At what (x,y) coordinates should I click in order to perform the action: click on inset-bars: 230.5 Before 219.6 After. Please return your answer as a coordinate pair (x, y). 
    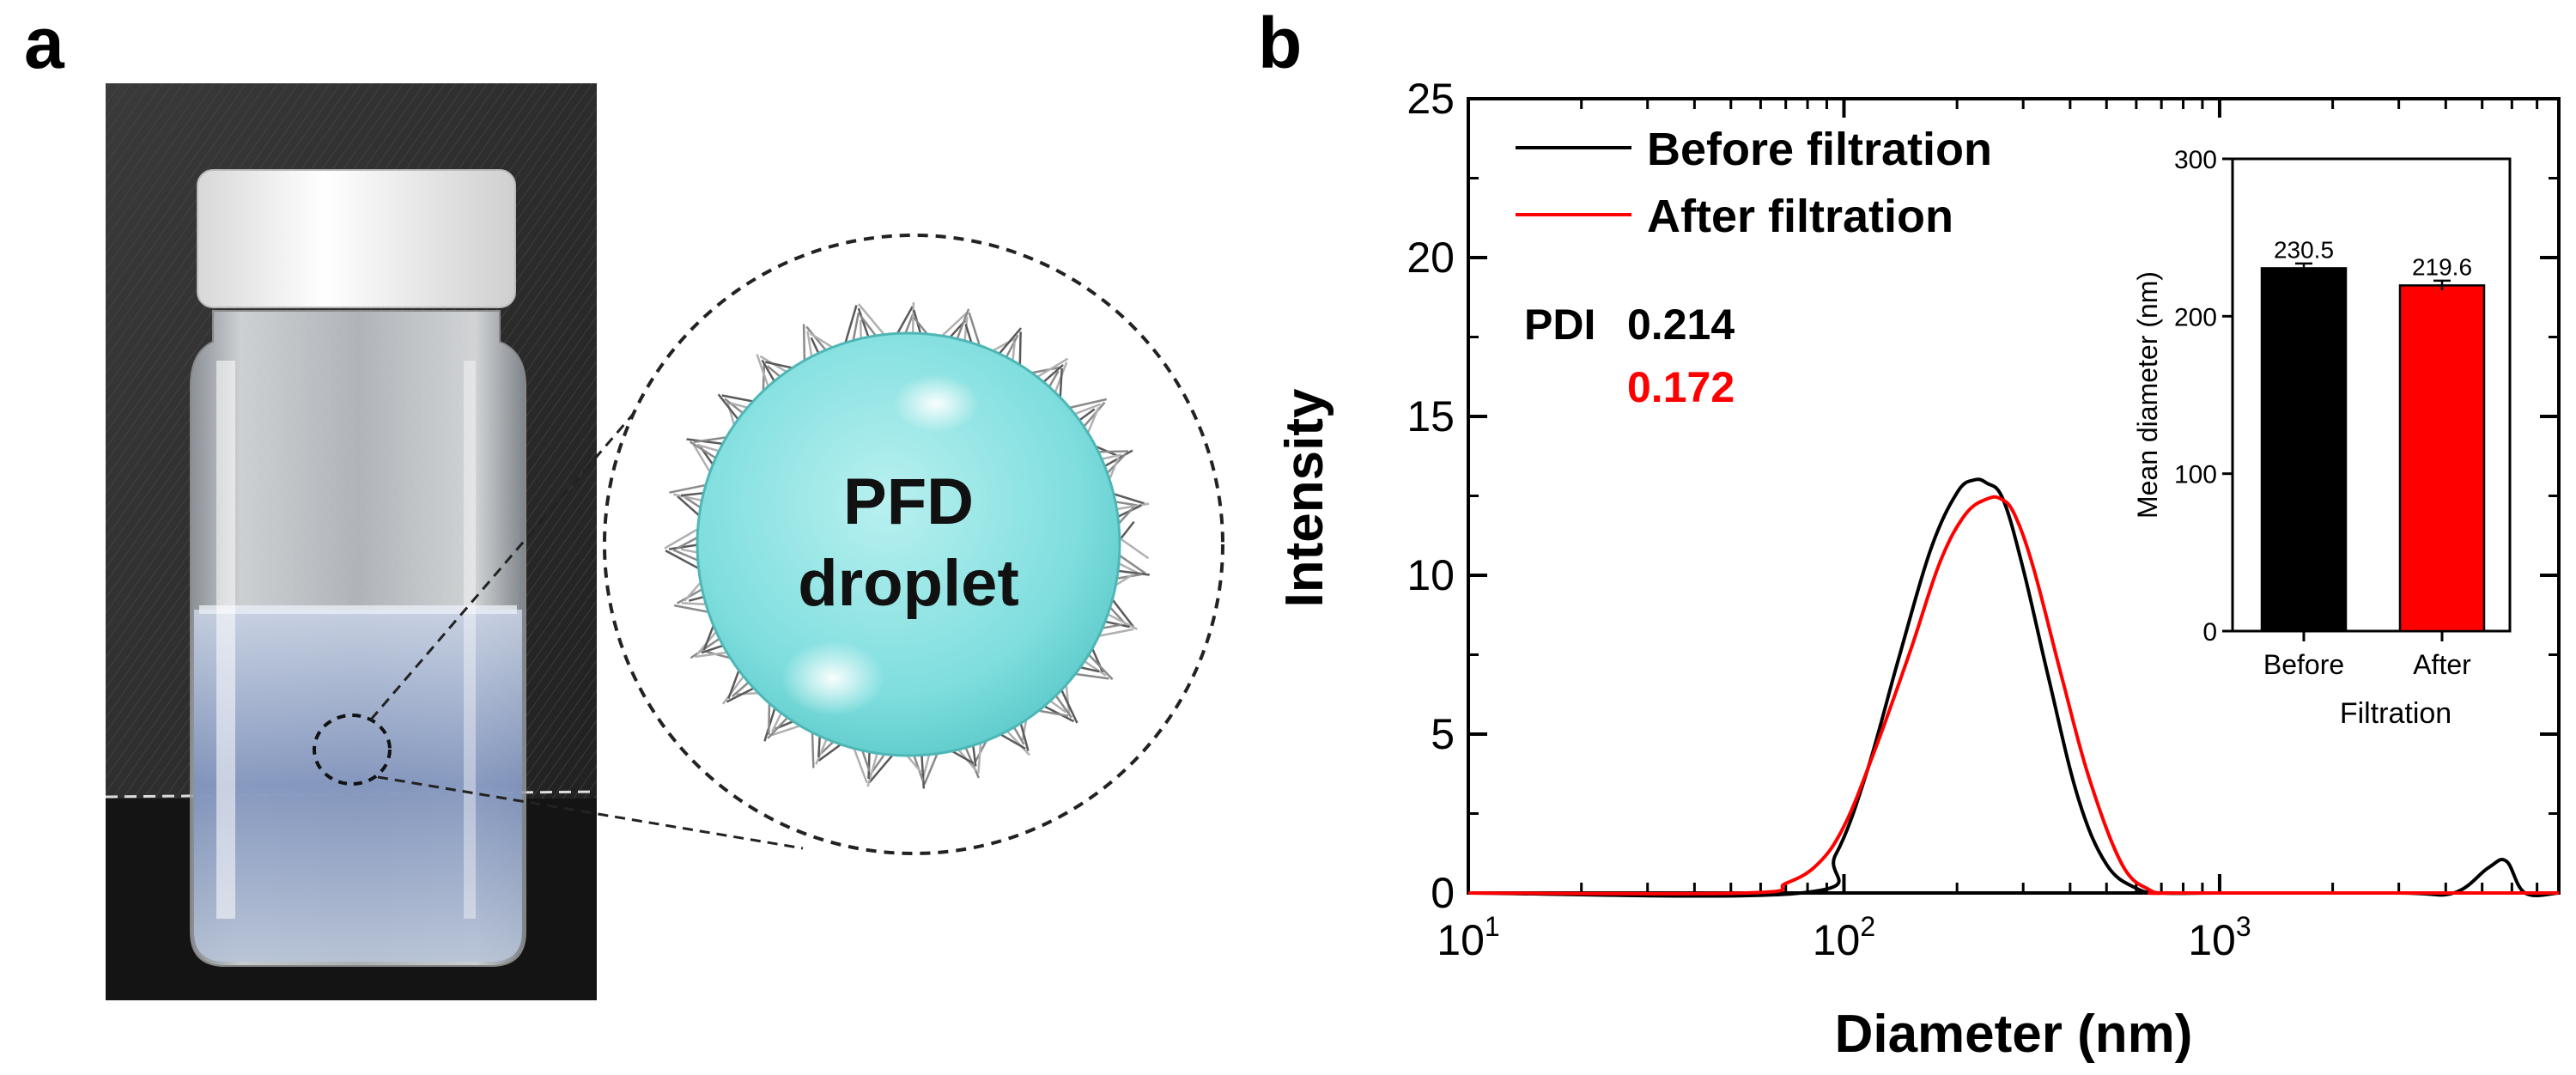
    Looking at the image, I should click on (2373, 458).